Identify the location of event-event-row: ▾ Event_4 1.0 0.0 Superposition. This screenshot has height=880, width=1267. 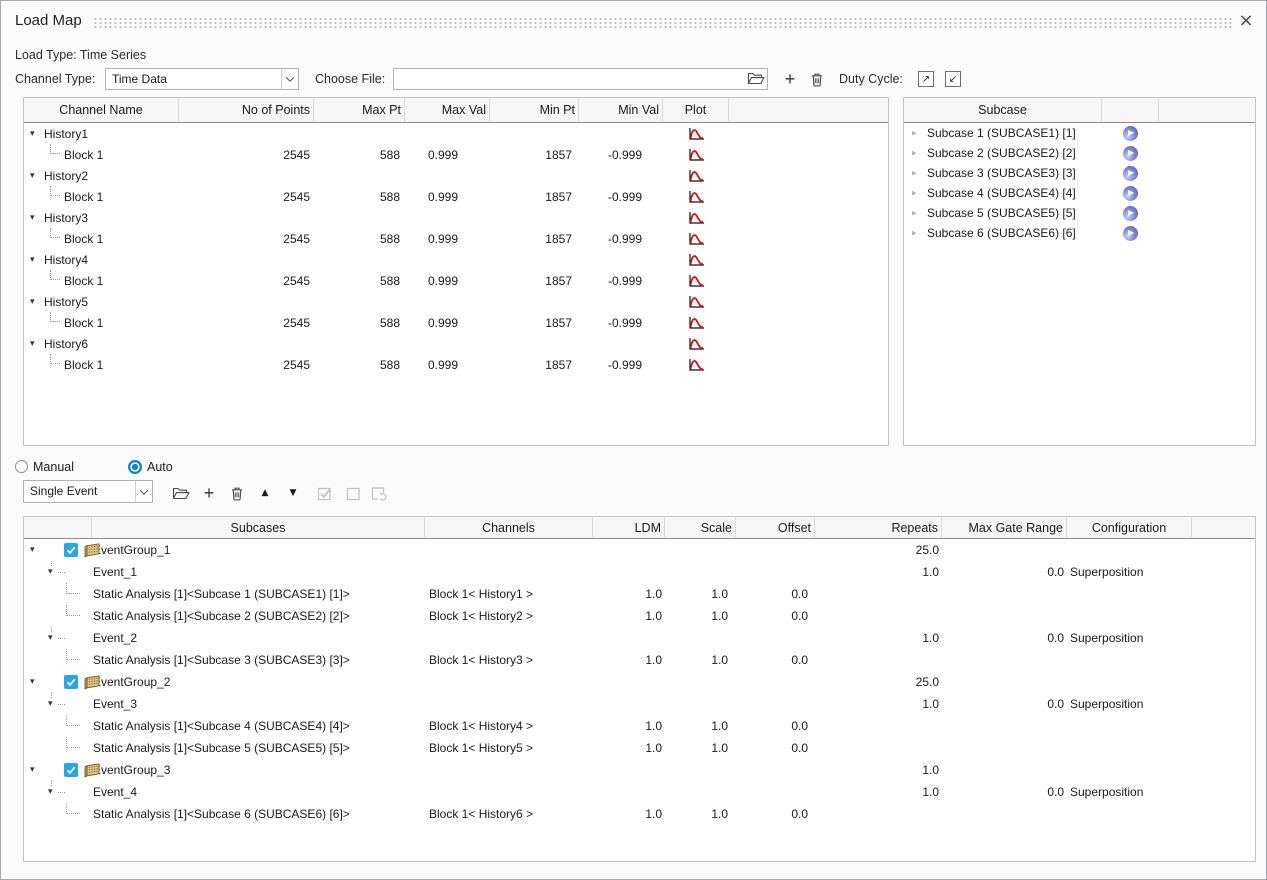
(639, 792).